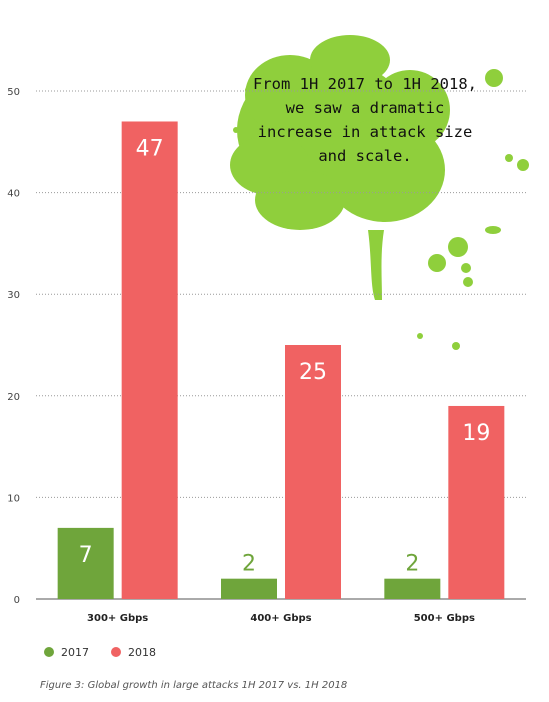 The height and width of the screenshot is (702, 549). I want to click on data-label: 25, so click(313, 372).